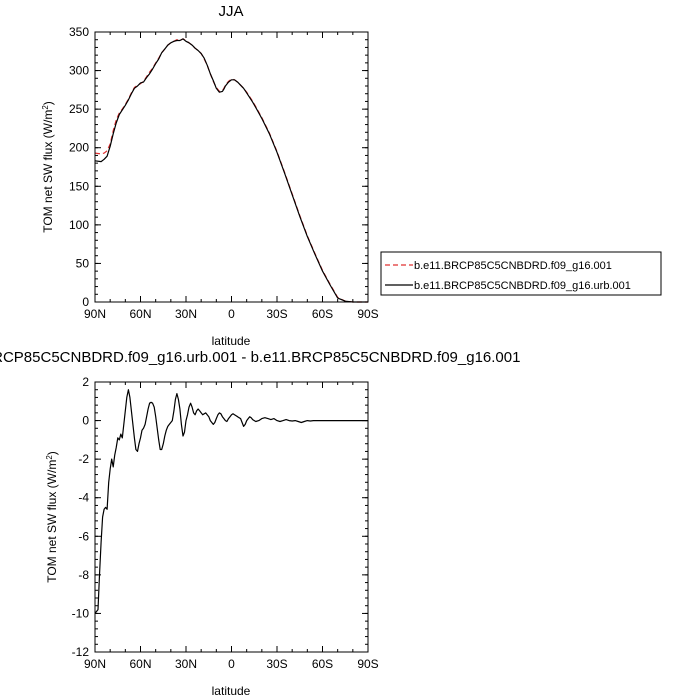  What do you see at coordinates (230, 11) in the screenshot?
I see `top-chart-title: JJA` at bounding box center [230, 11].